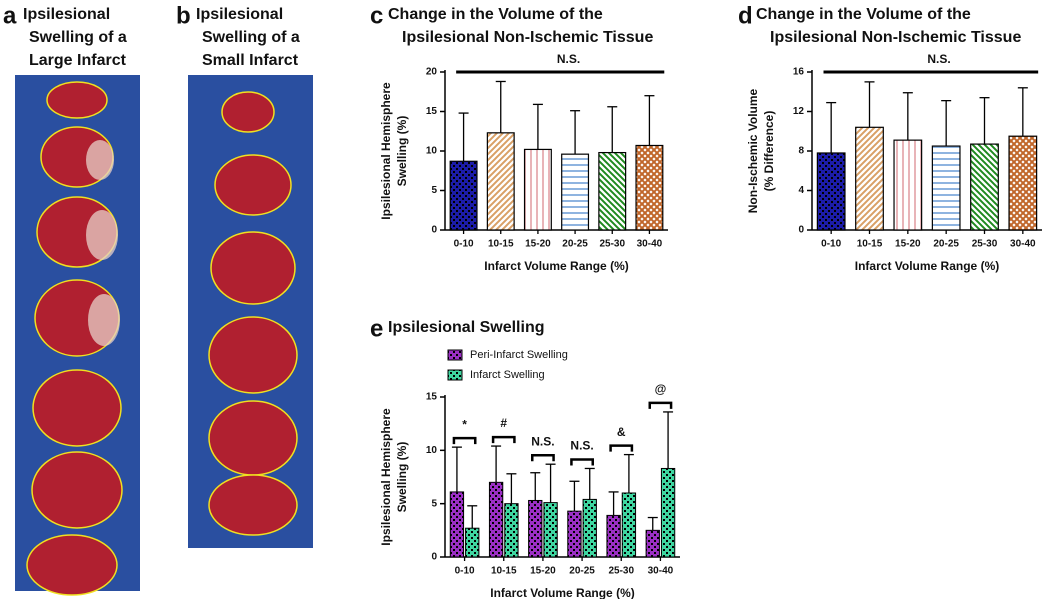 The width and height of the screenshot is (1050, 599). What do you see at coordinates (799, 111) in the screenshot?
I see `y-tick-label: 12` at bounding box center [799, 111].